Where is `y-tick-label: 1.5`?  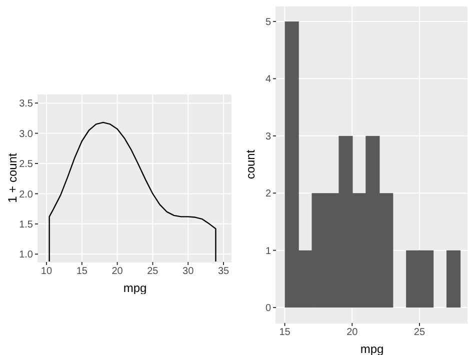
y-tick-label: 1.5 is located at coordinates (26, 224).